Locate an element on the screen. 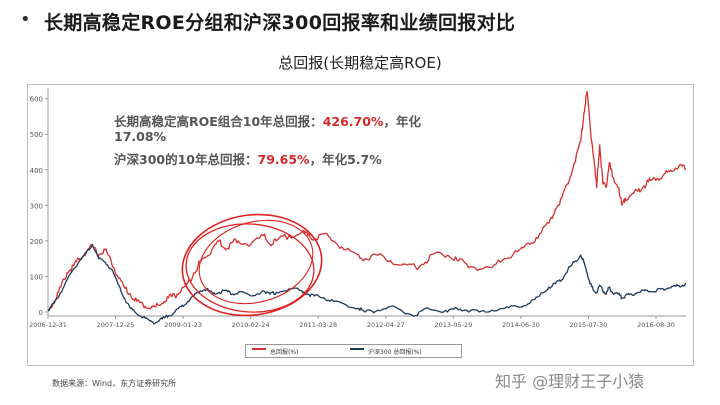  chart-title: 总回报(长期稳定高ROE) is located at coordinates (360, 63).